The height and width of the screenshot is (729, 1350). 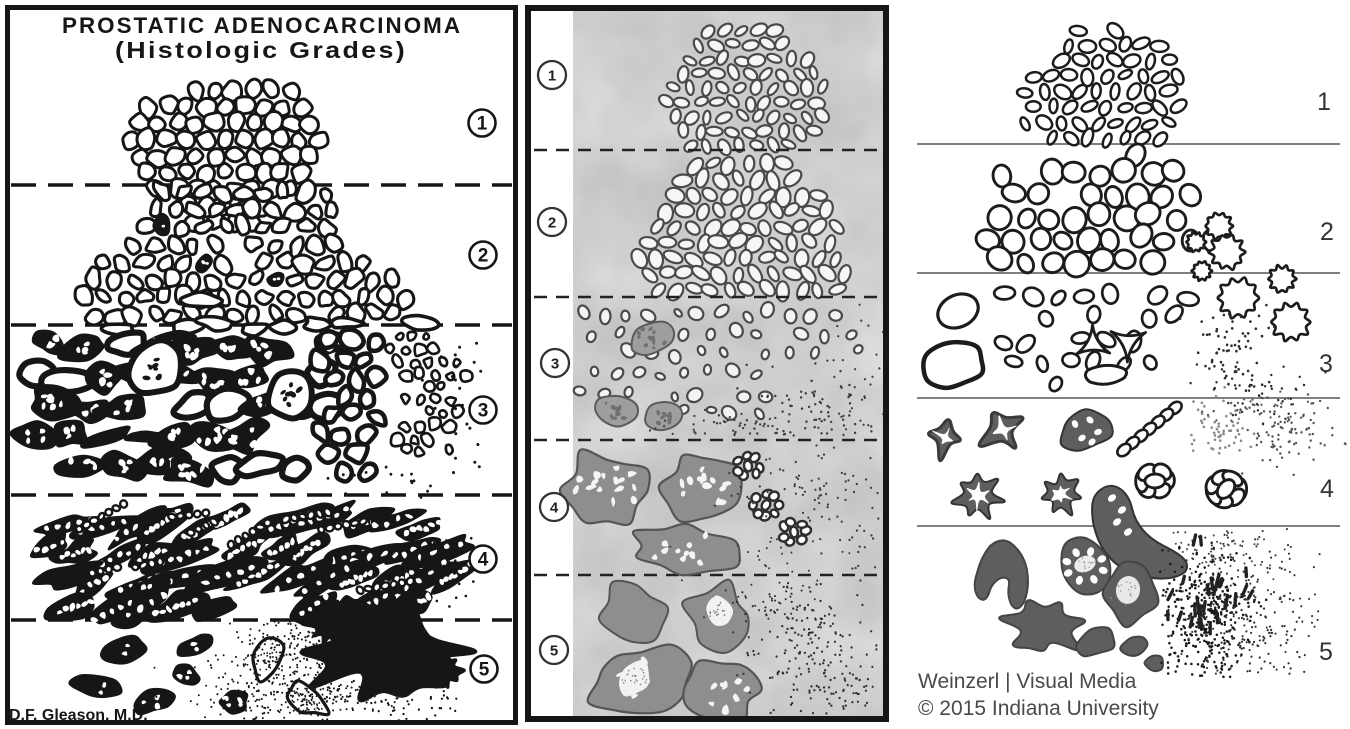 I want to click on svg-text: © 2015 Indiana University, so click(x=1038, y=708).